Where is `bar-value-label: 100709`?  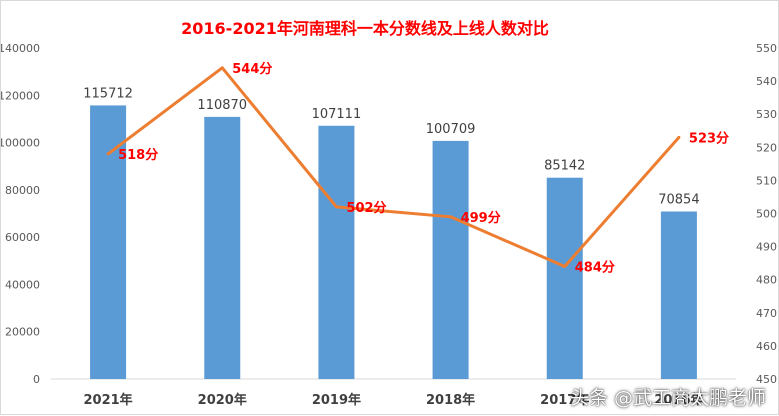
bar-value-label: 100709 is located at coordinates (451, 129).